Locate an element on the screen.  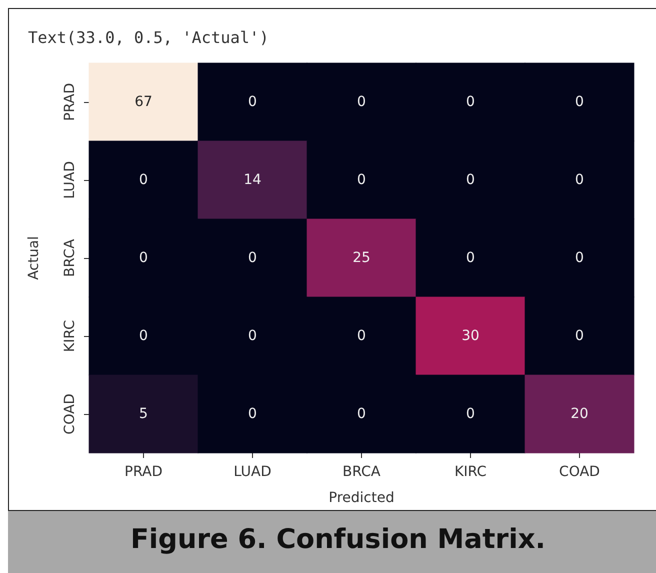
y-tick-label: KIRC is located at coordinates (70, 336).